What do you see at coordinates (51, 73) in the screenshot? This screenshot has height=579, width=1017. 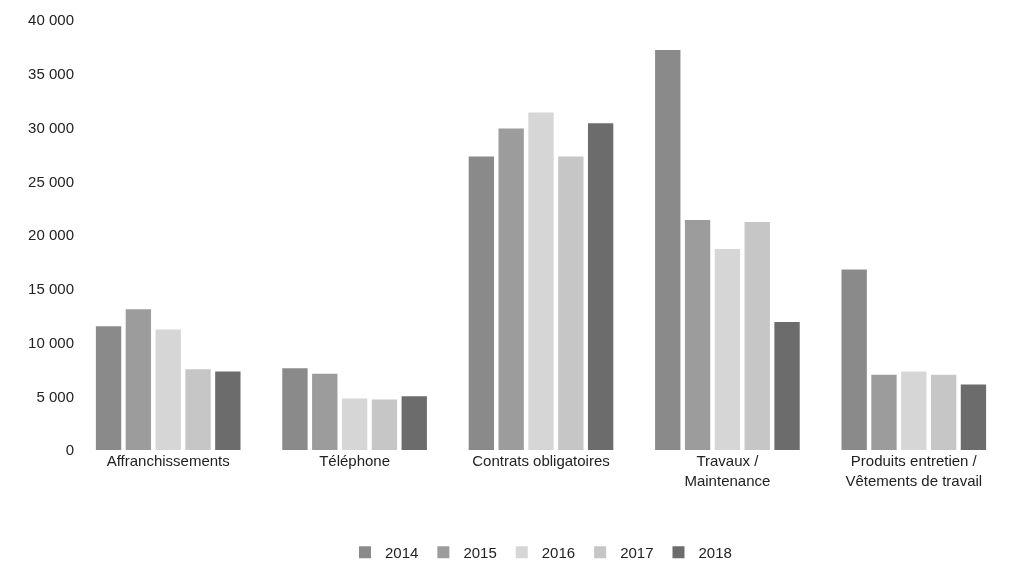 I see `y-tick-label: 35 000` at bounding box center [51, 73].